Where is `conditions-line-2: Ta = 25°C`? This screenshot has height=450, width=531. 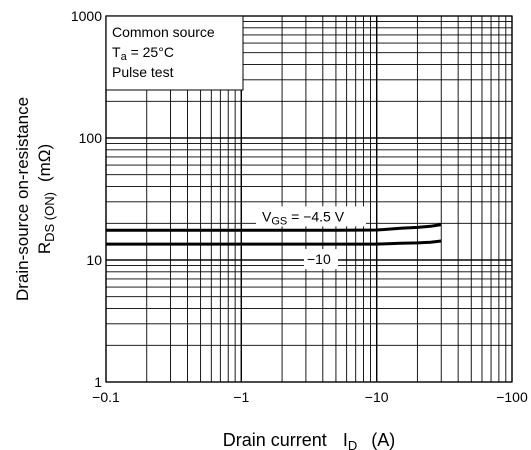
conditions-line-2: Ta = 25°C is located at coordinates (143, 53).